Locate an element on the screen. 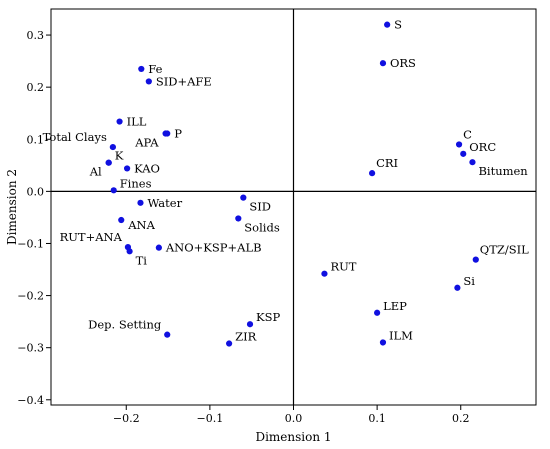 Image resolution: width=550 pixels, height=449 pixels. point-label: S is located at coordinates (398, 25).